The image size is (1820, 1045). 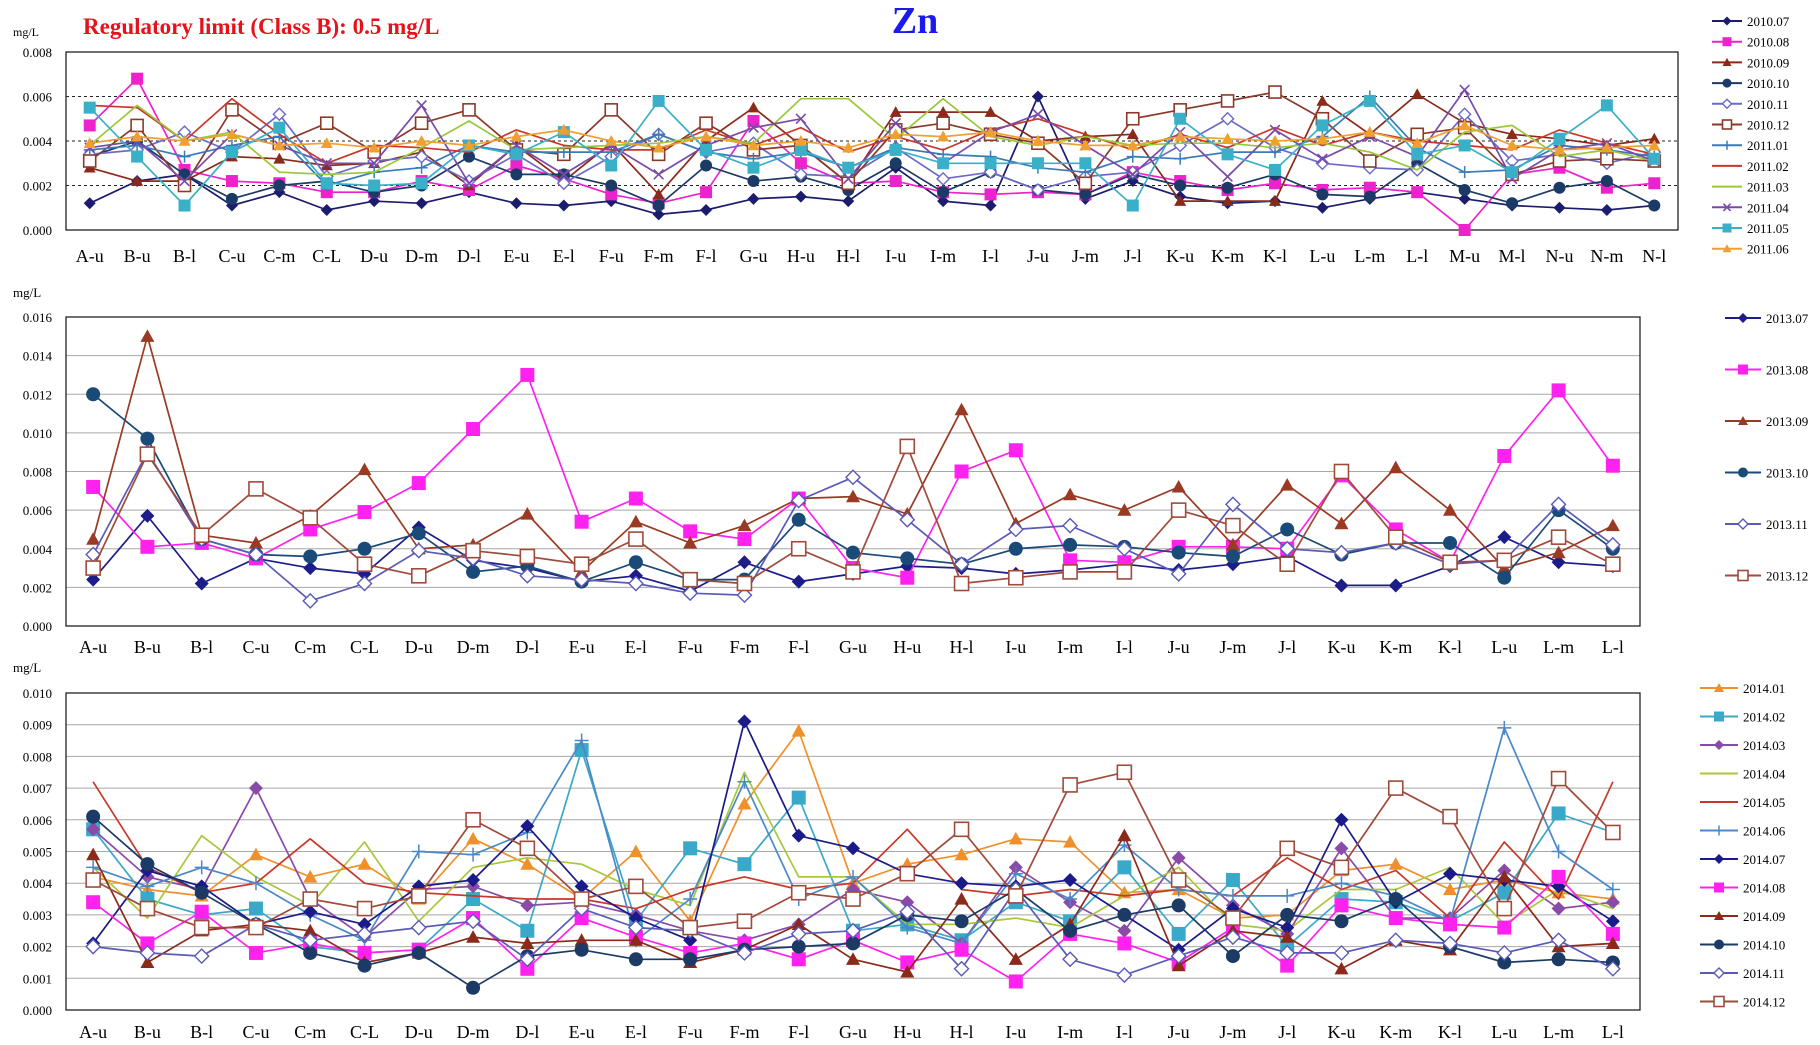 What do you see at coordinates (990, 256) in the screenshot?
I see `x-tick-label: I-l` at bounding box center [990, 256].